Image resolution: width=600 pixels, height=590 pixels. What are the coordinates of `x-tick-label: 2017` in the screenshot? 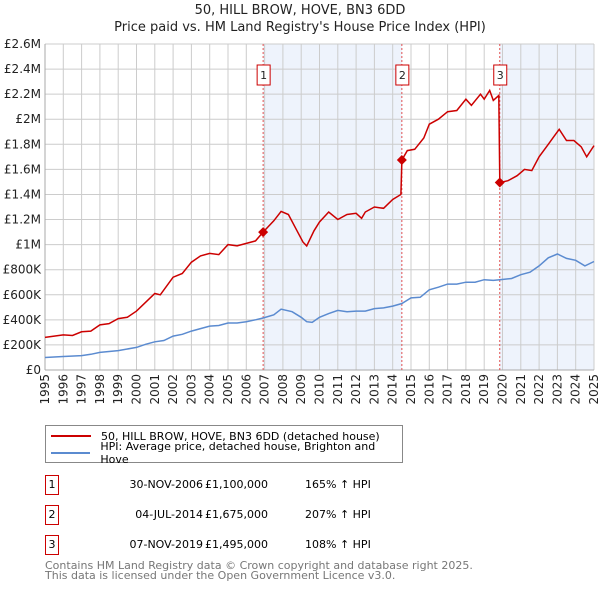 It's located at (448, 389).